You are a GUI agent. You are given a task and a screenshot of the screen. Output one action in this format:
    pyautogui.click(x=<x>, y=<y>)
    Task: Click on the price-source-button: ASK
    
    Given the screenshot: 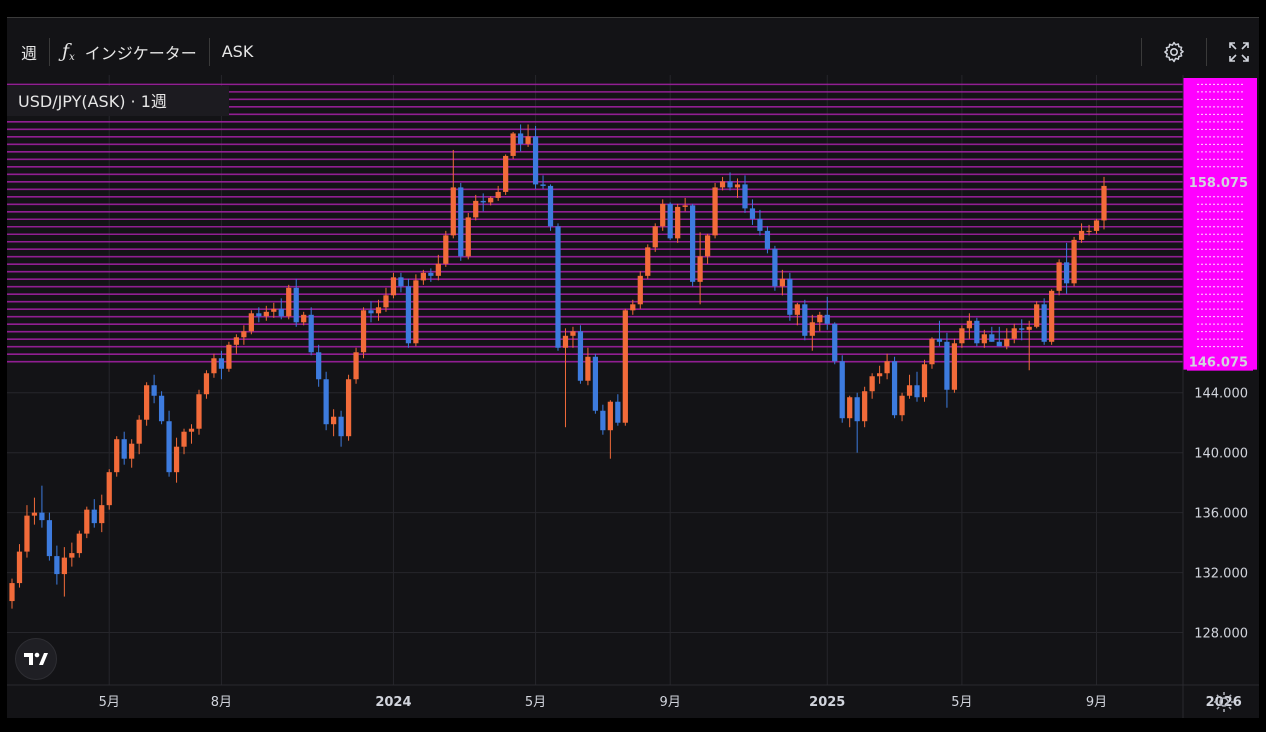 What is the action you would take?
    pyautogui.click(x=238, y=51)
    